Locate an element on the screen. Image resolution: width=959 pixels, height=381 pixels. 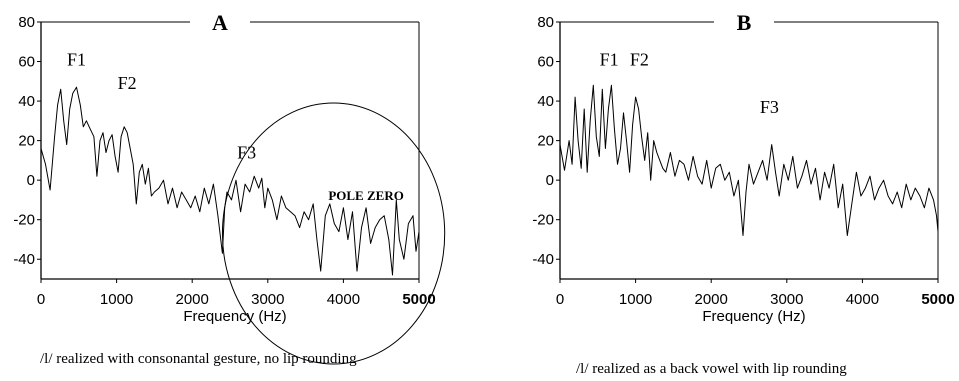
x-axis-title-b: Frequency (Hz) is located at coordinates (753, 316).